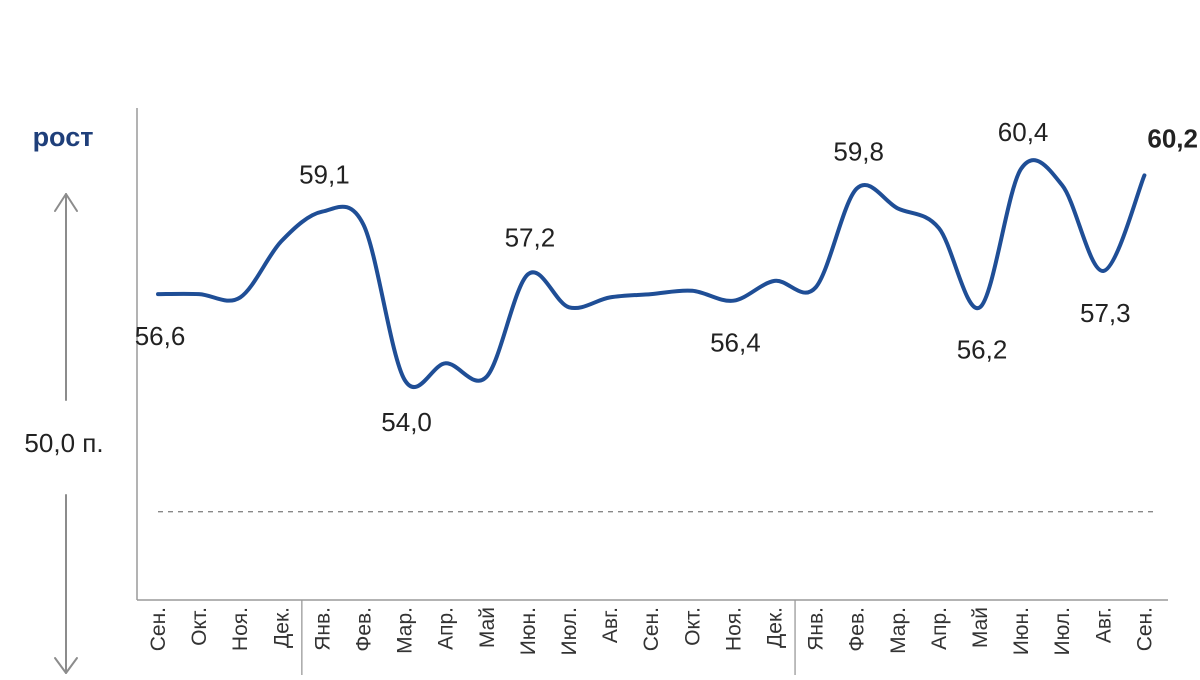  I want to click on x-tick-label-16: Дек., so click(775, 627).